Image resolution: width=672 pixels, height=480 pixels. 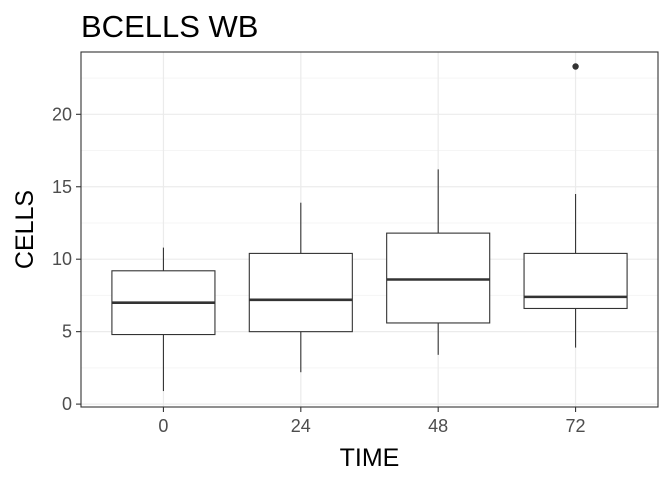 I want to click on x-tick-label: 72, so click(x=576, y=426).